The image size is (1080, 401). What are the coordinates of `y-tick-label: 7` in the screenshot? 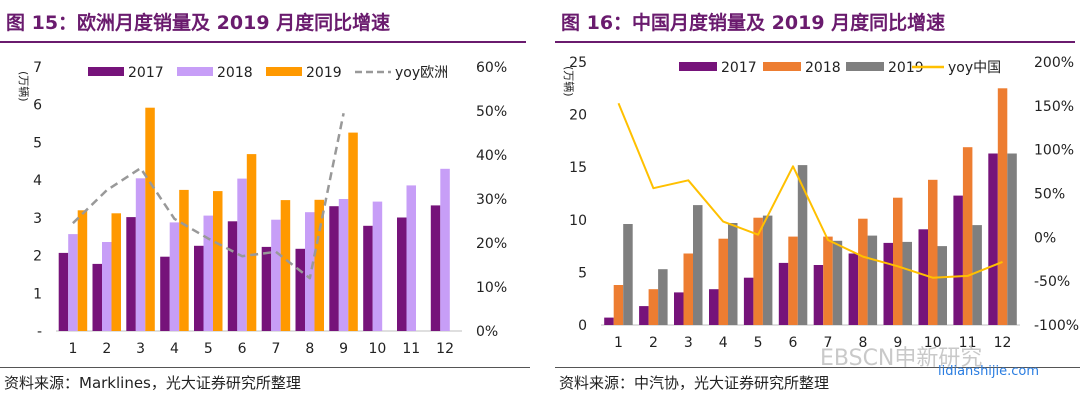 It's located at (37, 68).